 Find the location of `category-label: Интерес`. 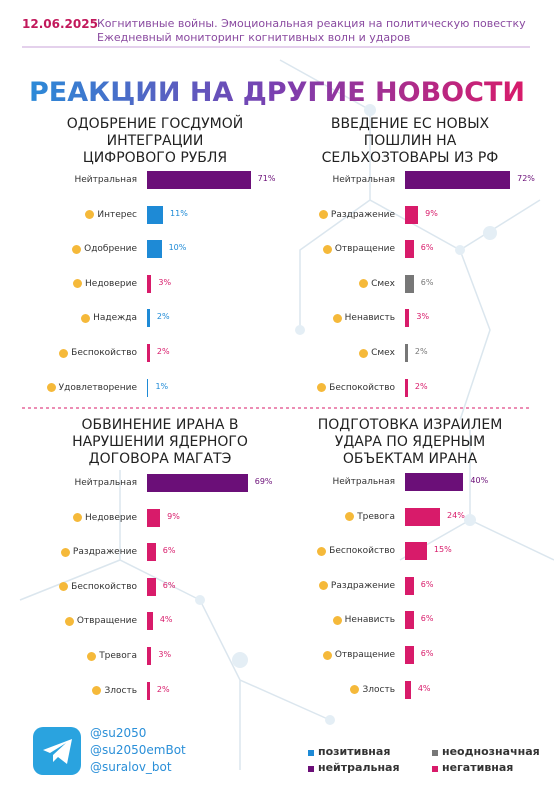

category-label: Интерес is located at coordinates (72, 215).